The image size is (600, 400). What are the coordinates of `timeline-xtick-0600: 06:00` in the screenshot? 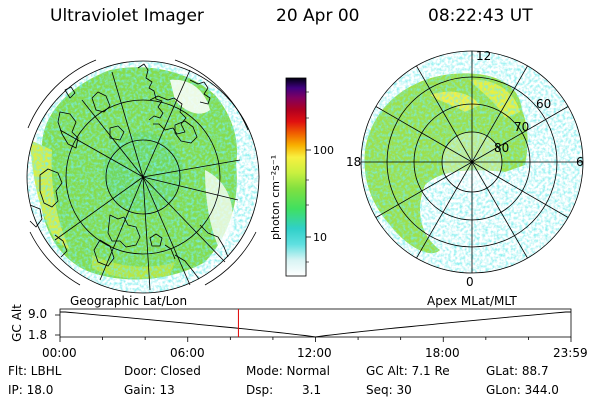 It's located at (187, 353).